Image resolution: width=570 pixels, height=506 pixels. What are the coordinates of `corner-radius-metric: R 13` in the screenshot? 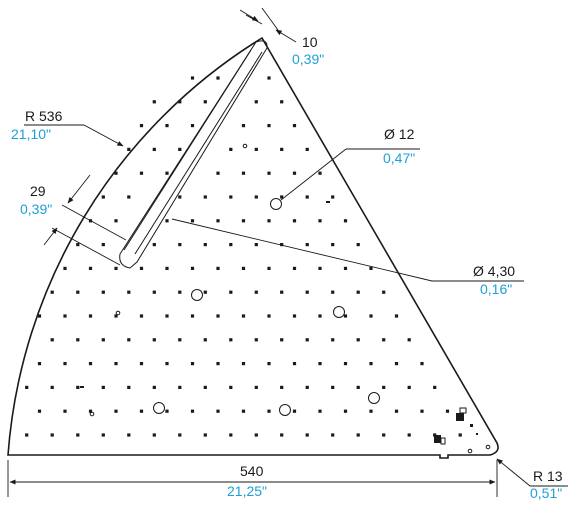 It's located at (548, 476).